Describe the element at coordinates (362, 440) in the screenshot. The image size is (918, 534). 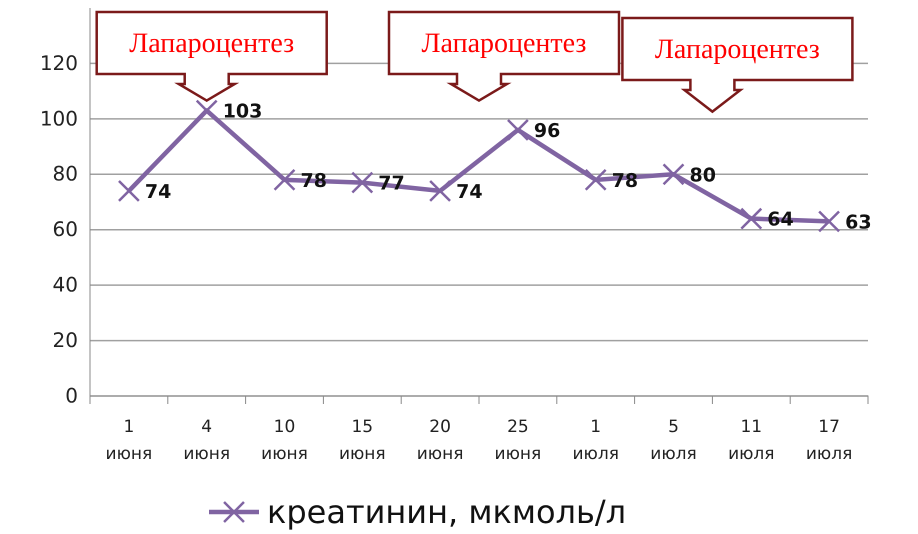
I see `x-tick-label: 15 июня` at that location.